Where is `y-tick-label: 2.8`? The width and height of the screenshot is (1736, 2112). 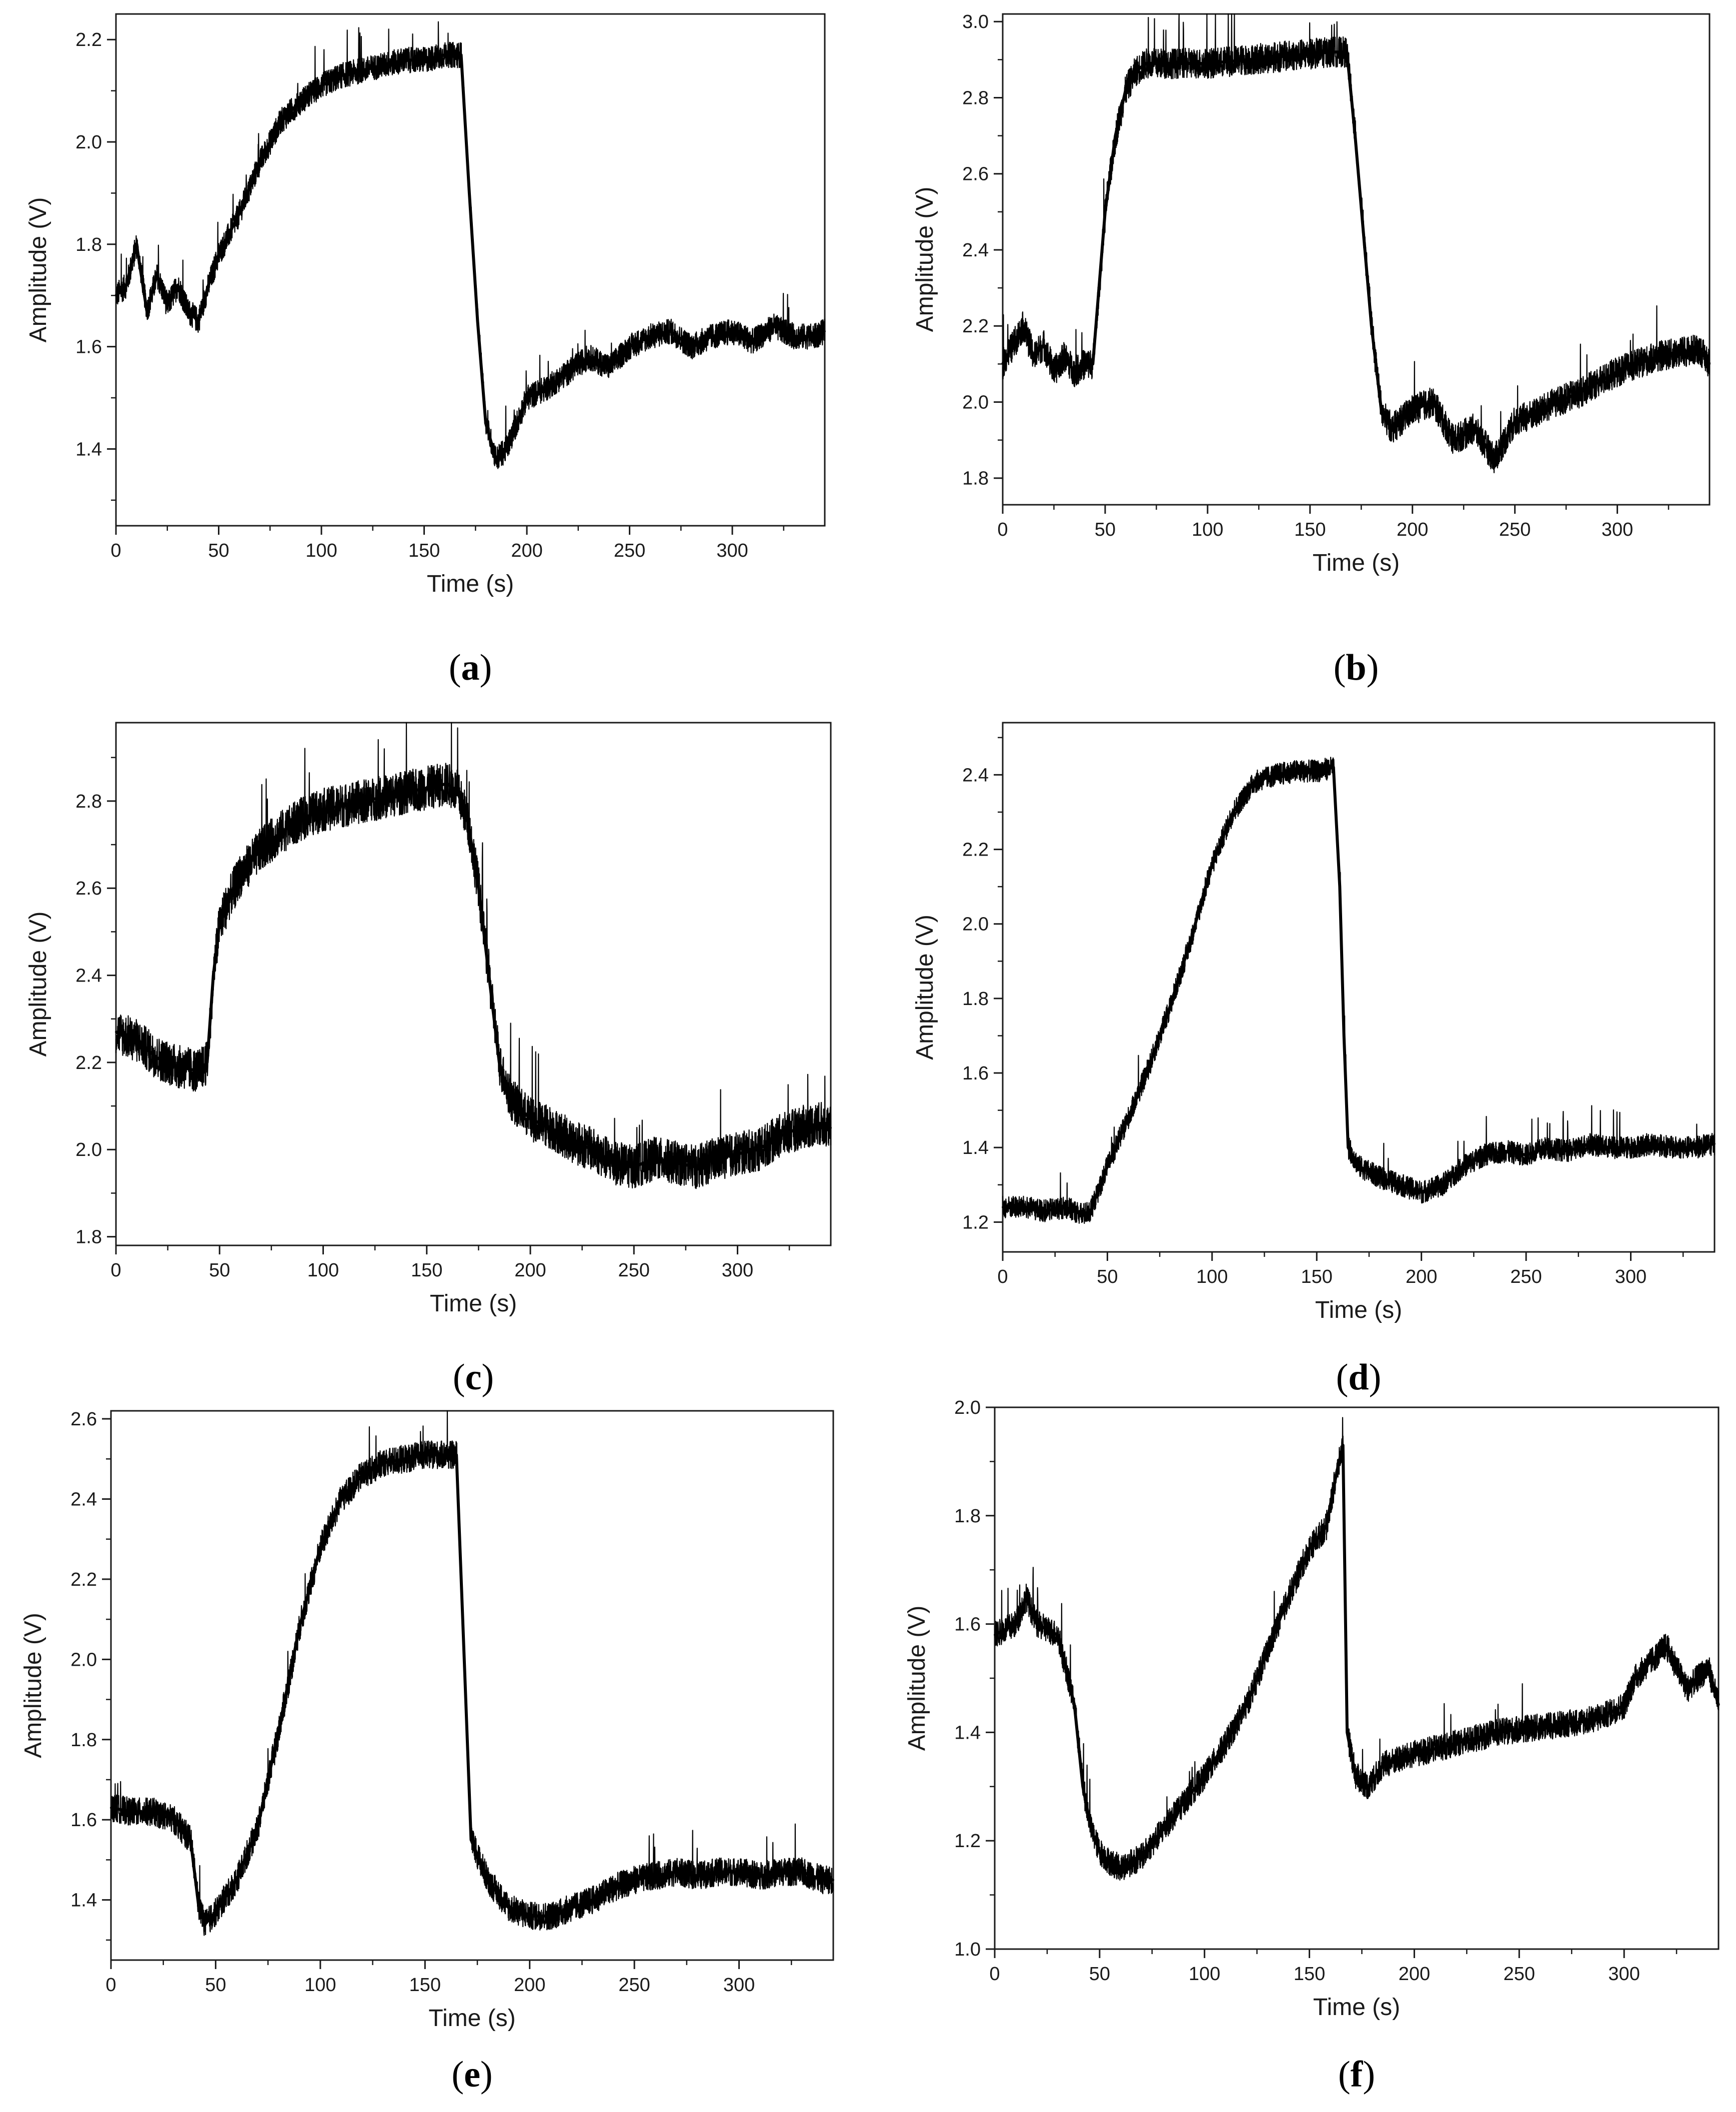
y-tick-label: 2.8 is located at coordinates (88, 801).